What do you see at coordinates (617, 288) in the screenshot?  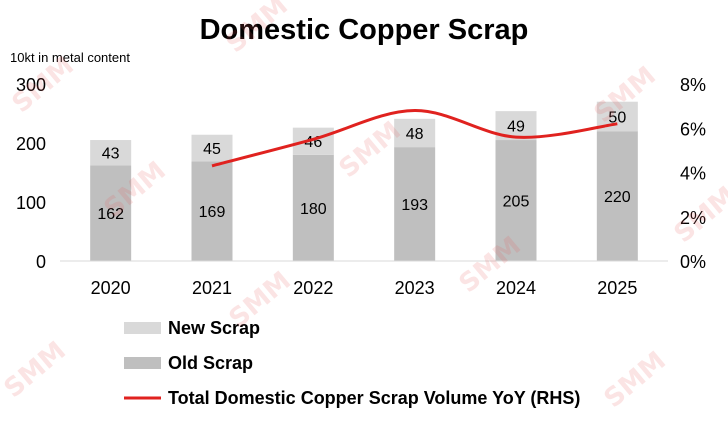 I see `x-tick-label: 2025` at bounding box center [617, 288].